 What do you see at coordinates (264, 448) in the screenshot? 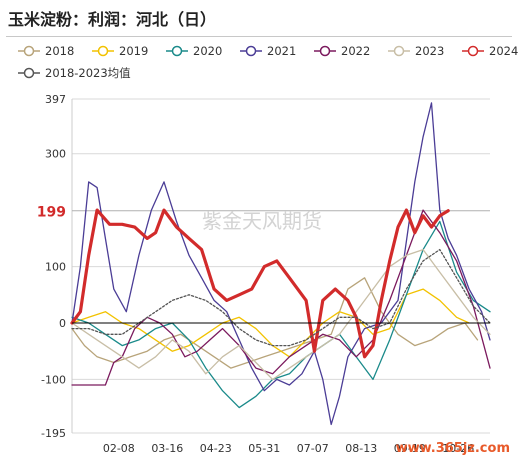
I see `x-tick-label: 05-31` at bounding box center [264, 448].